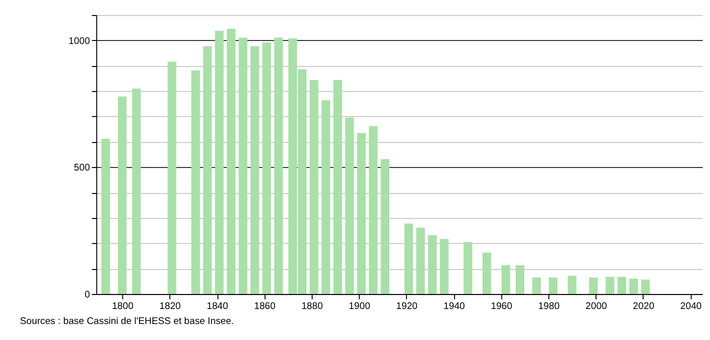 The image size is (710, 340). I want to click on y-tick-label: 1000, so click(79, 41).